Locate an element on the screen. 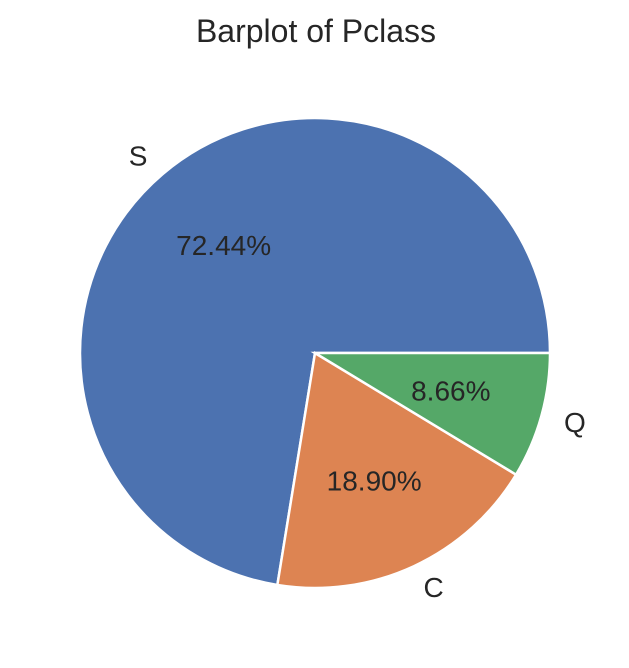  pct-label-Q: 8.66% is located at coordinates (450, 390).